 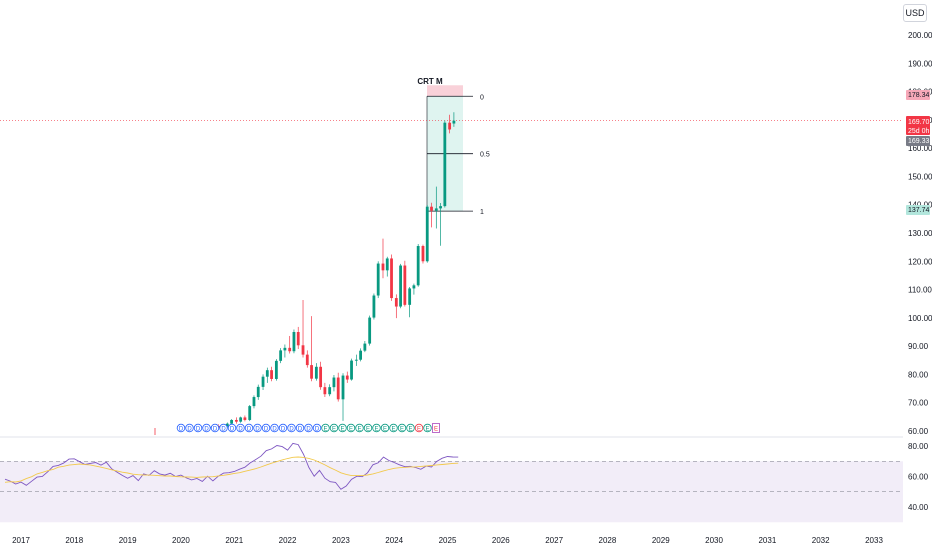 What do you see at coordinates (181, 540) in the screenshot?
I see `time-tick-label: 2020` at bounding box center [181, 540].